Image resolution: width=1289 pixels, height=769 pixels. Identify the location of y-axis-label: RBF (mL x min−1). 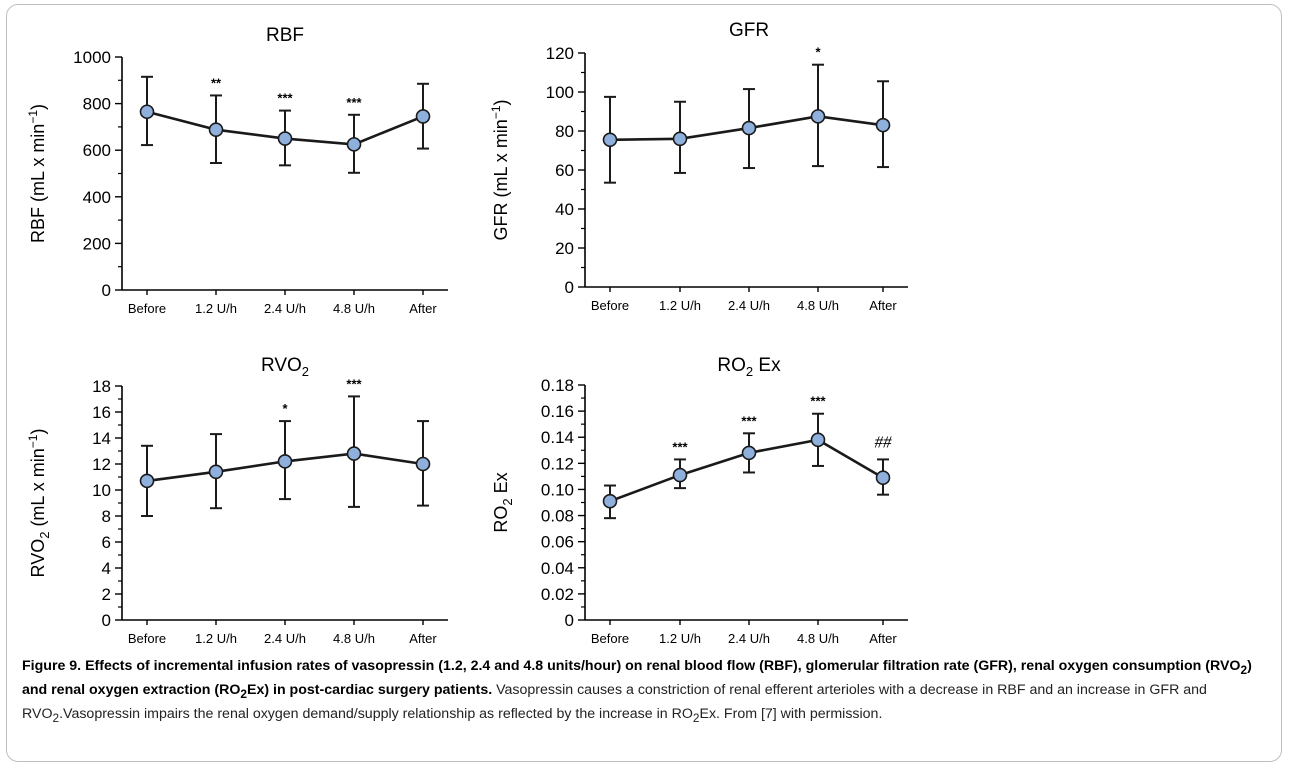
(37, 173).